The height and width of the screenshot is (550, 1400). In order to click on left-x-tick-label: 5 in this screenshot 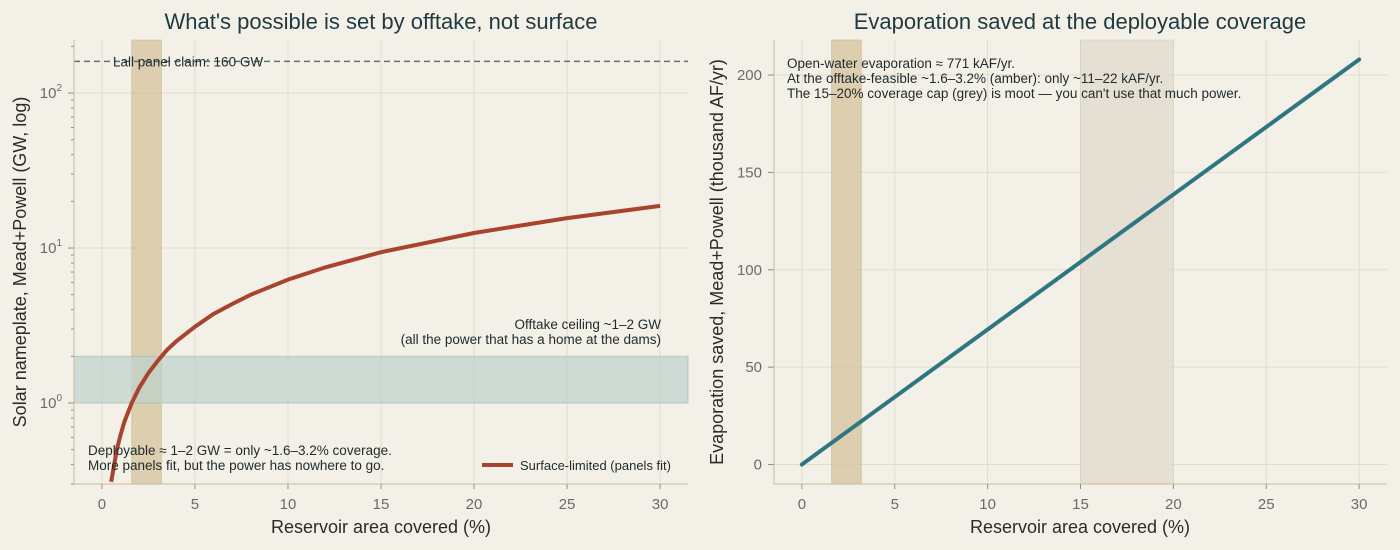, I will do `click(195, 504)`.